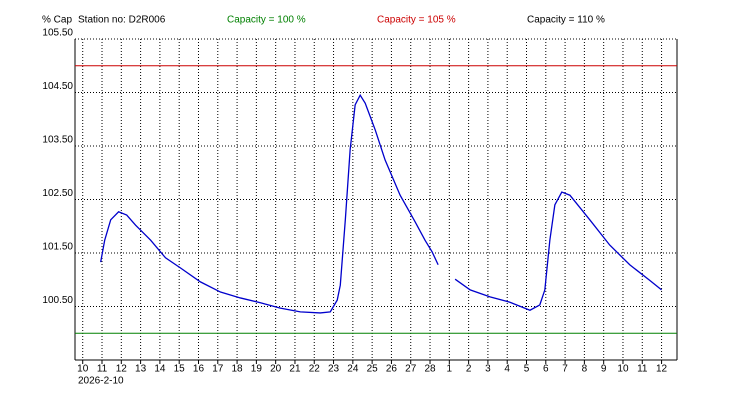 This screenshot has width=750, height=400. Describe the element at coordinates (507, 369) in the screenshot. I see `x-tick-label: 4` at that location.